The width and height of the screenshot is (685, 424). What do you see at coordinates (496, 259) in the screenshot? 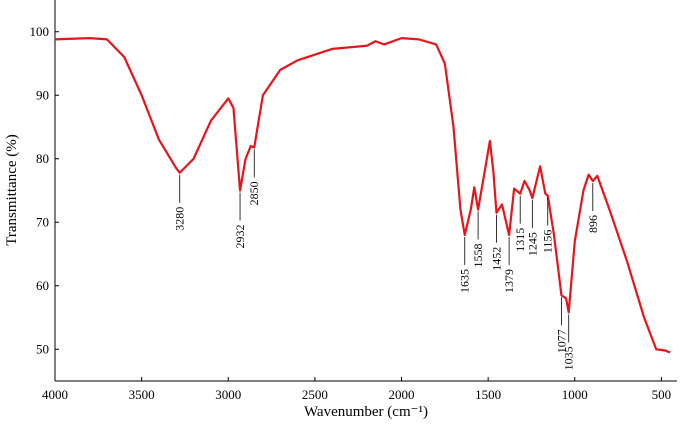
I see `peak-label: 1452` at bounding box center [496, 259].